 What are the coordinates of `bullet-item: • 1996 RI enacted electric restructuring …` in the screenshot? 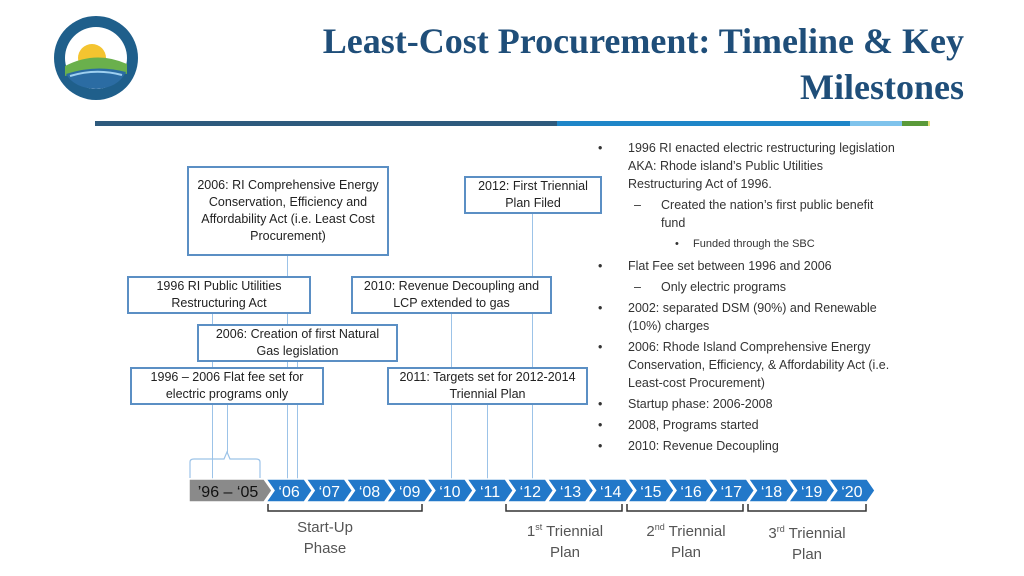 It's located at (746, 166).